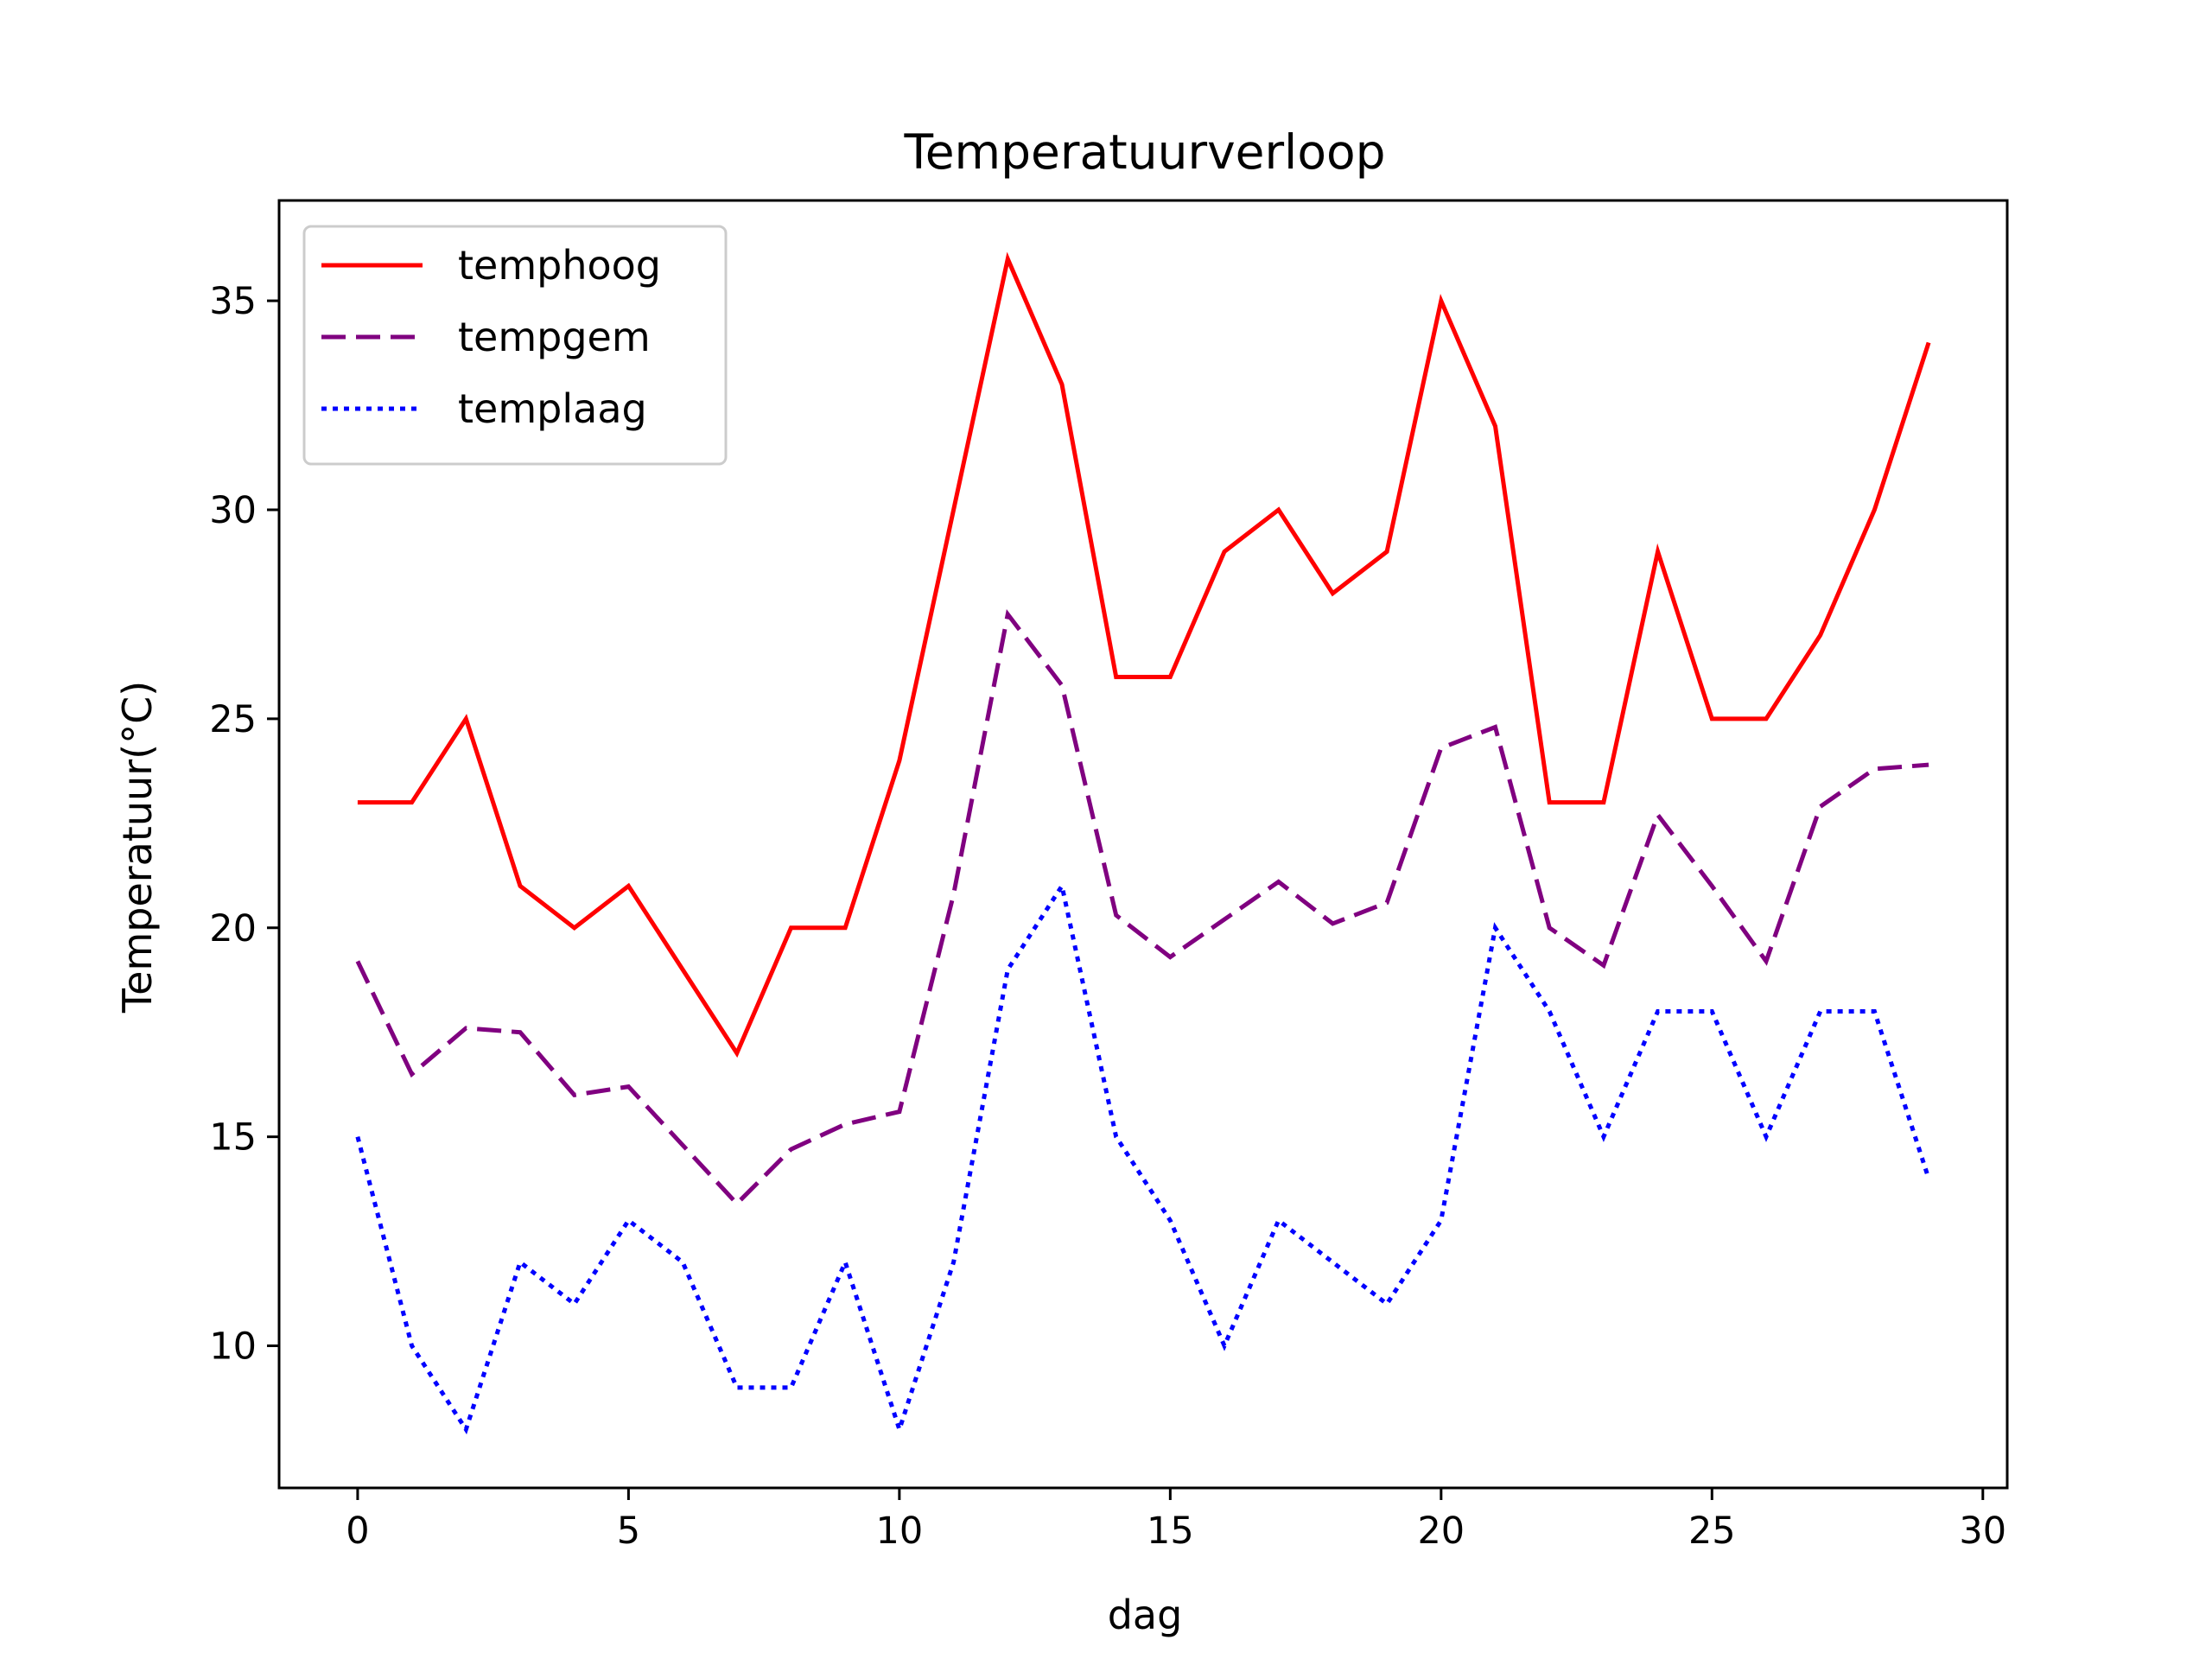 Image resolution: width=2212 pixels, height=1659 pixels. I want to click on legend-label-tempgem: tempgem, so click(554, 337).